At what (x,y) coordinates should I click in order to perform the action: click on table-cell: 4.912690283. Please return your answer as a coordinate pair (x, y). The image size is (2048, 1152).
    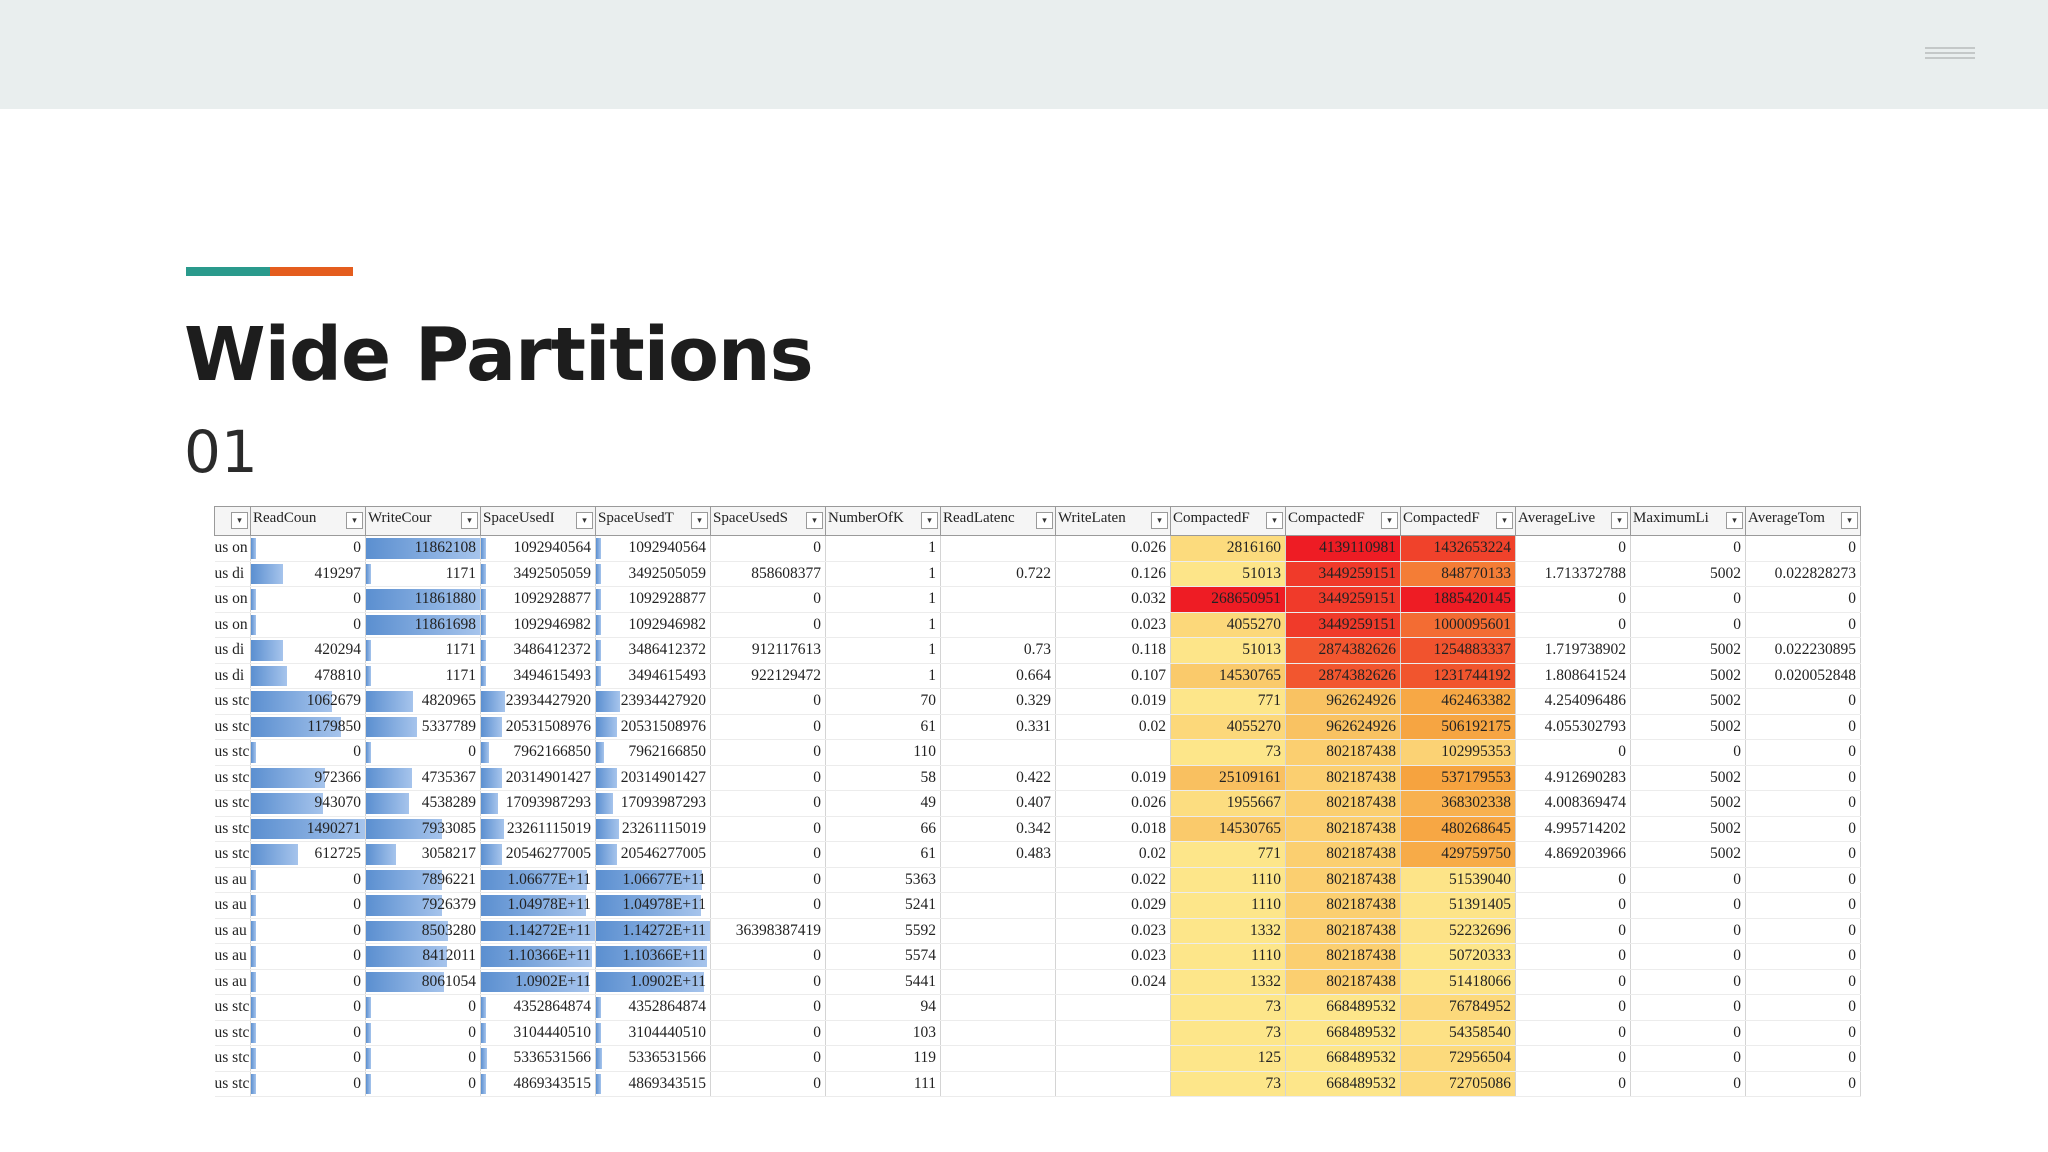
    Looking at the image, I should click on (1573, 778).